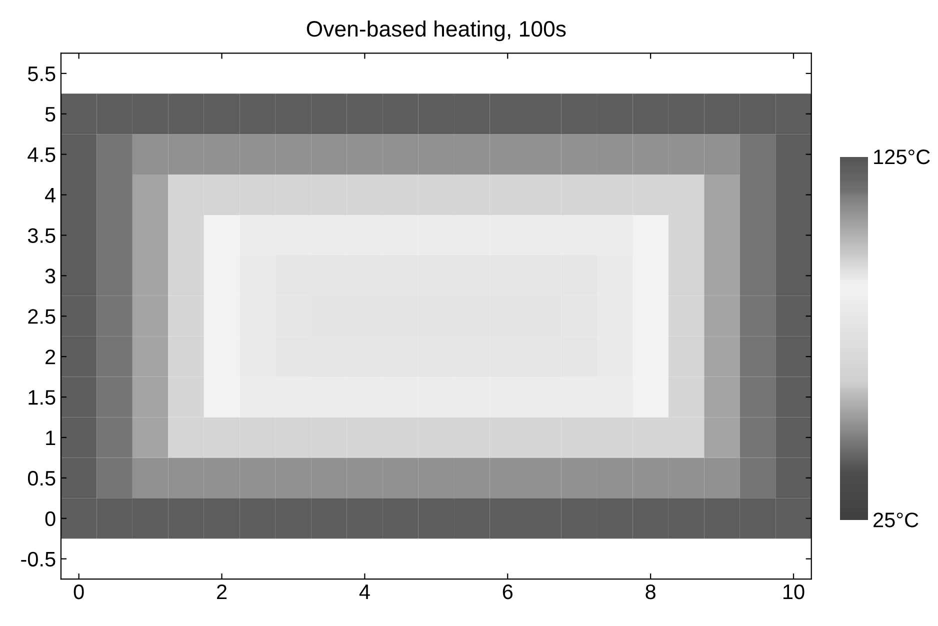  What do you see at coordinates (42, 235) in the screenshot?
I see `y-tick-label: 3.5` at bounding box center [42, 235].